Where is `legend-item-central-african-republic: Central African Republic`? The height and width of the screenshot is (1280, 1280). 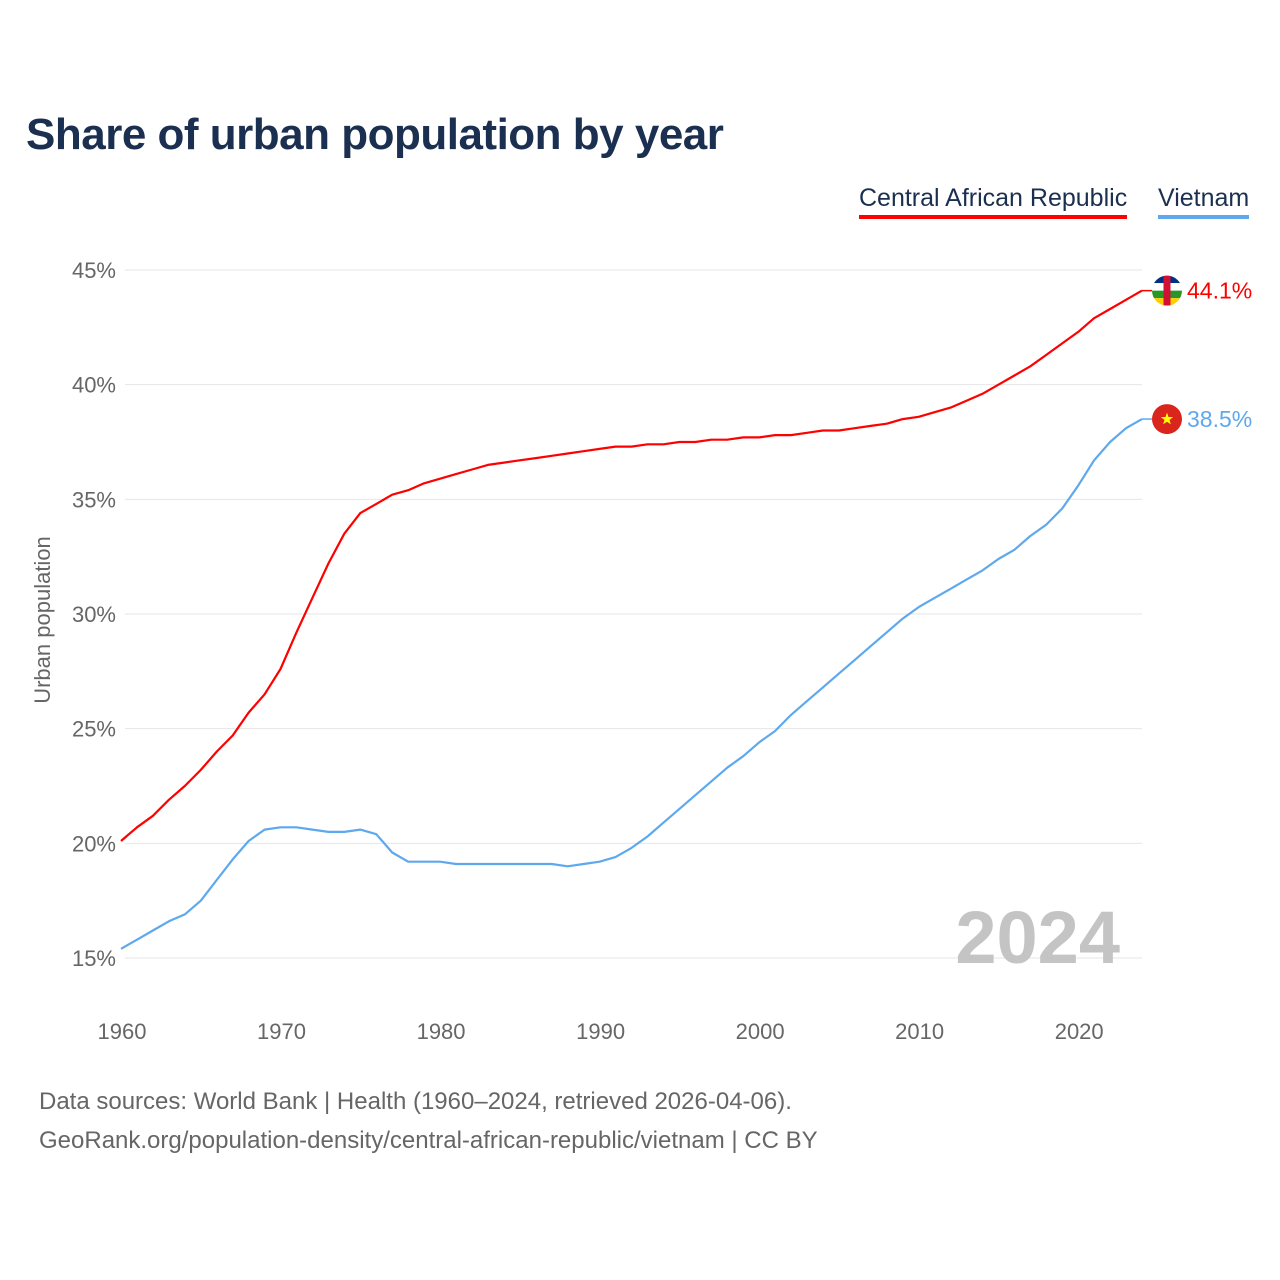
legend-item-central-african-republic: Central African Republic is located at coordinates (993, 201).